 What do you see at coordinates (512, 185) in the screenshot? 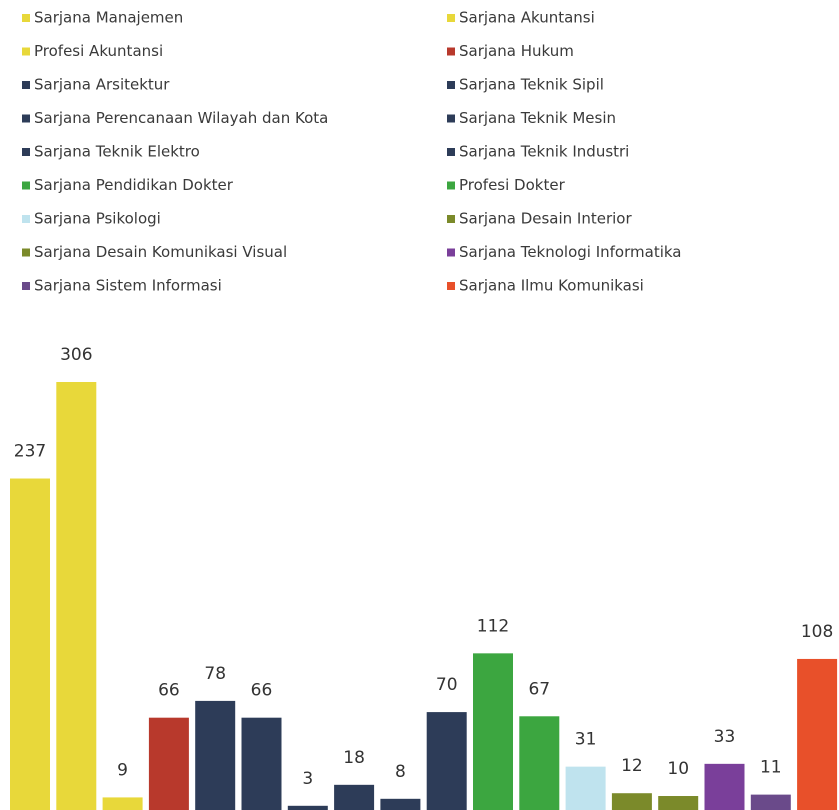
I see `legend-label: Profesi Dokter` at bounding box center [512, 185].